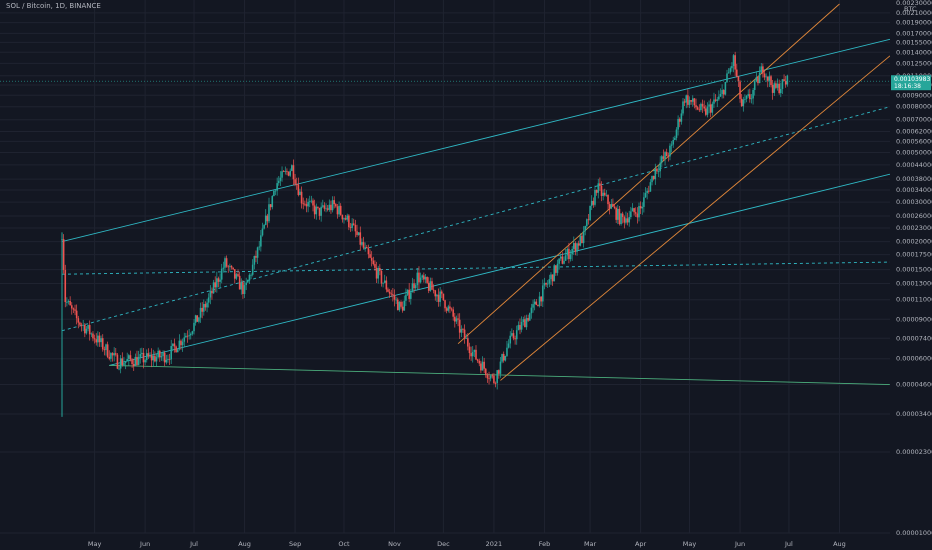 This screenshot has width=932, height=550. Describe the element at coordinates (911, 275) in the screenshot. I see `price-axis-bg` at that location.